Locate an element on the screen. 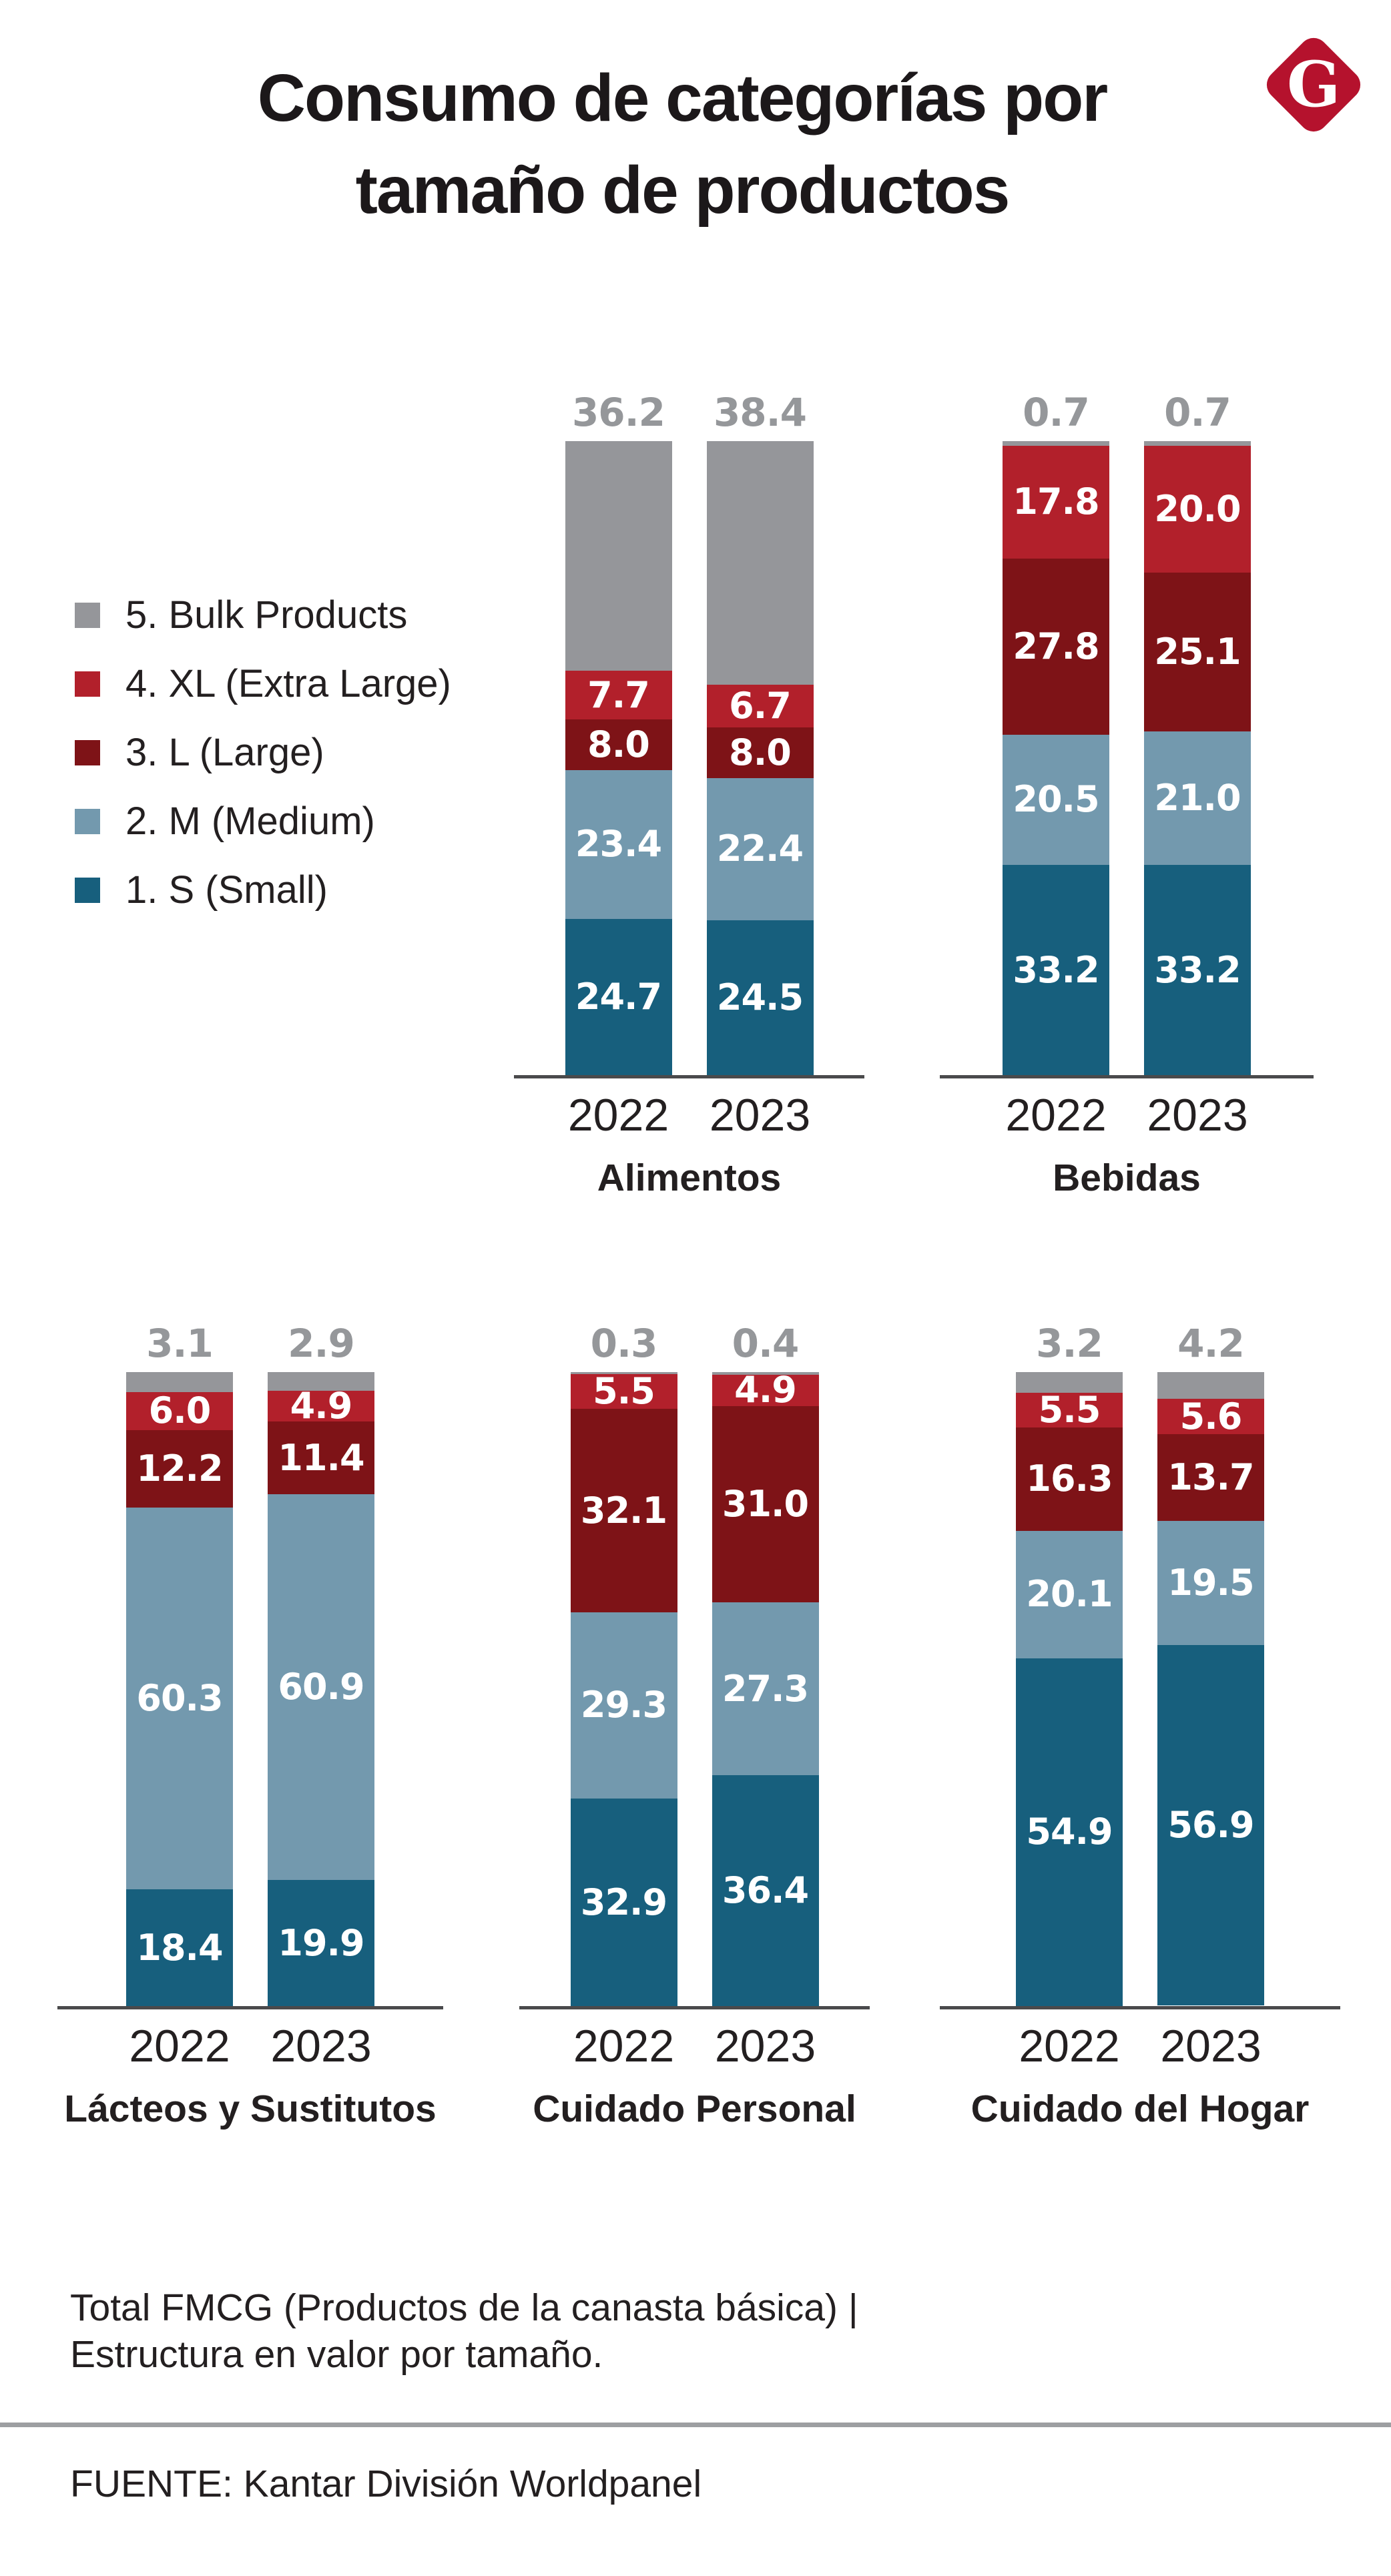 This screenshot has height=2576, width=1391. bar-segment-xl: 6.0 is located at coordinates (180, 1410).